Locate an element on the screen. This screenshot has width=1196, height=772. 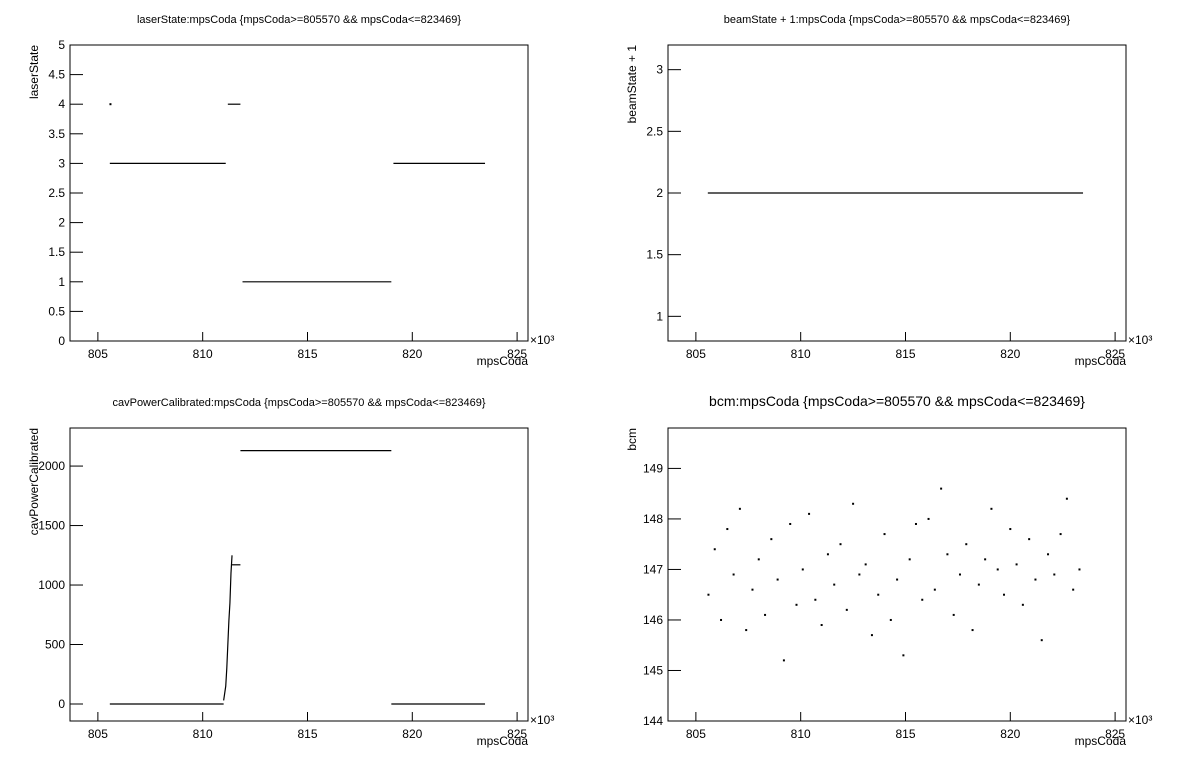
y-tick-label: 3 is located at coordinates (61, 163).